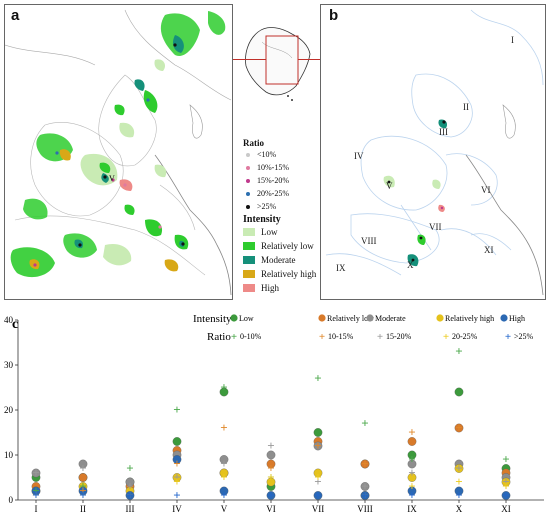  I want to click on x-tick-label: I, so click(36, 509).